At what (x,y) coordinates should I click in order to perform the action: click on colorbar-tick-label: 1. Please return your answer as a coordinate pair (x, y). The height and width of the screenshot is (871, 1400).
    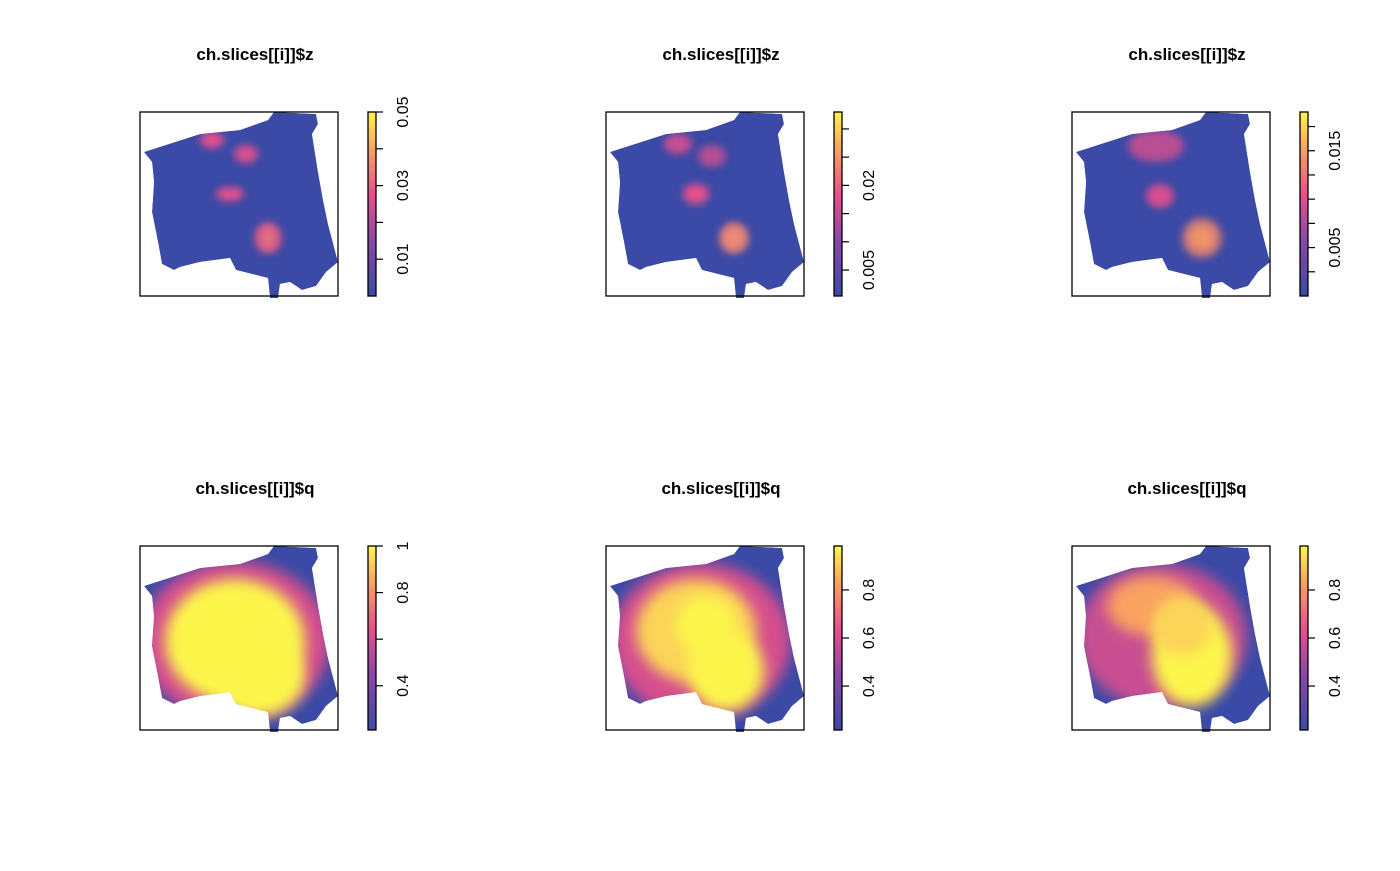
    Looking at the image, I should click on (403, 545).